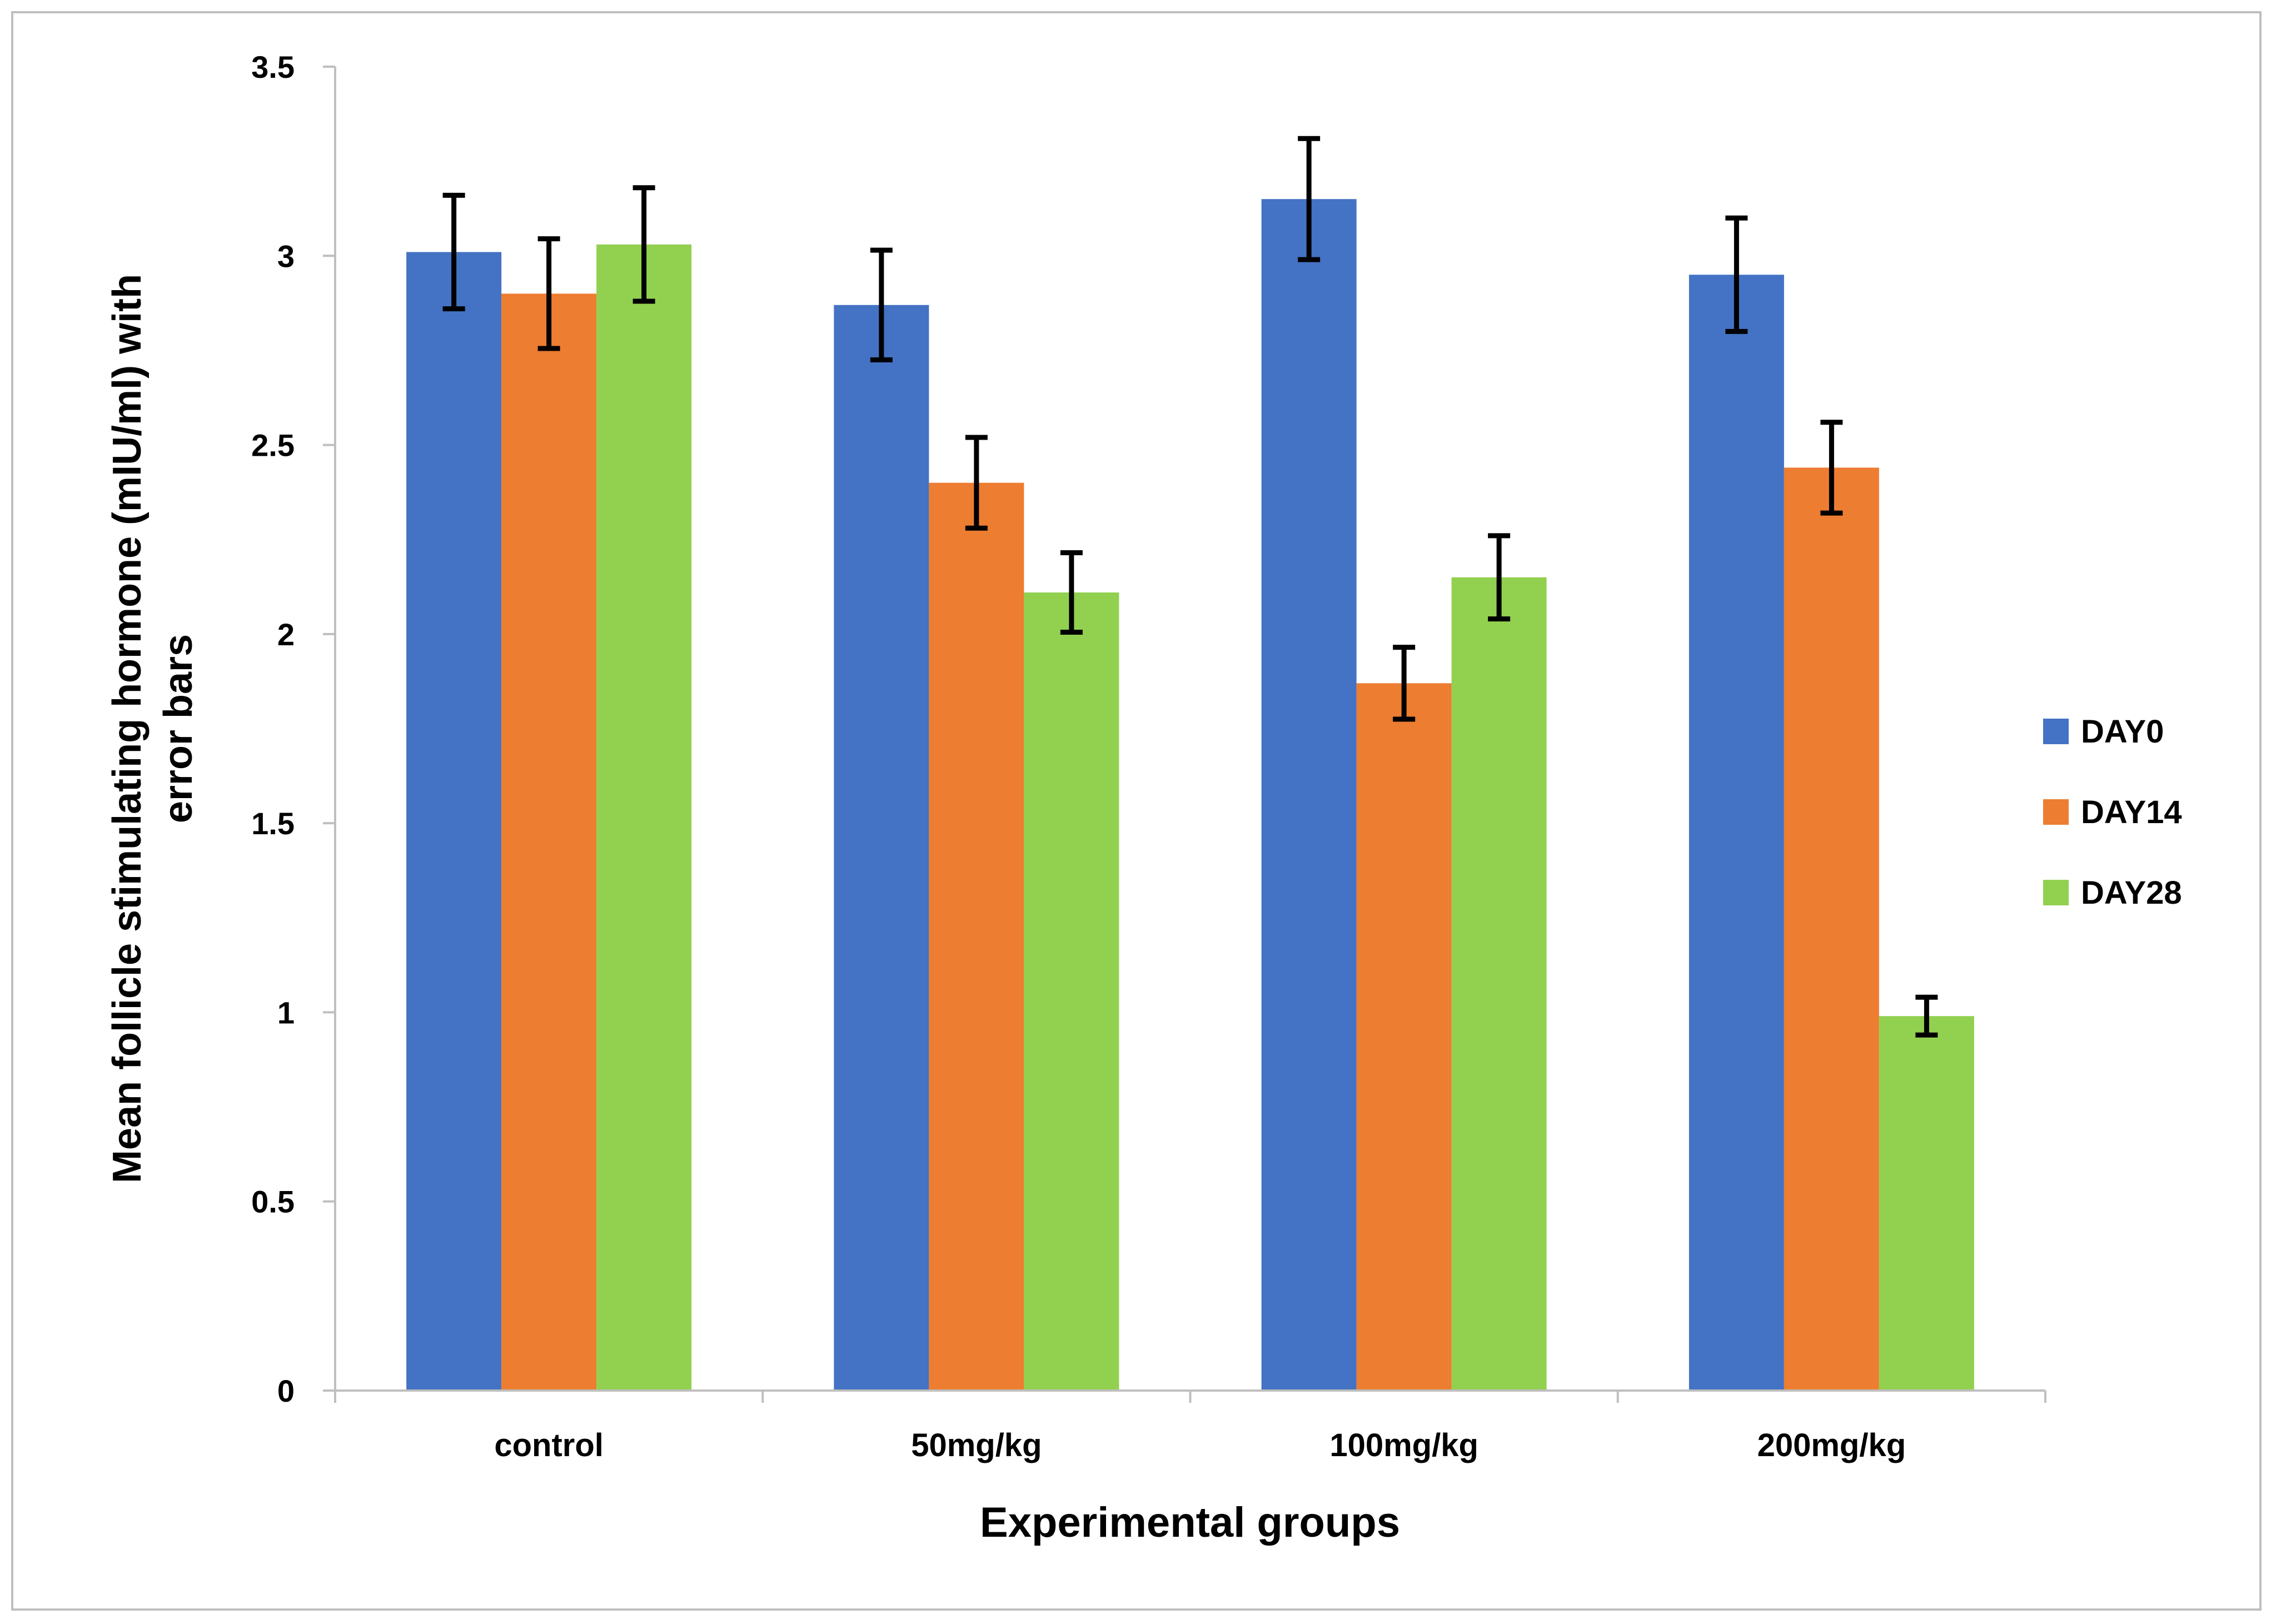  Describe the element at coordinates (273, 445) in the screenshot. I see `y-tick-label: 2.5` at that location.